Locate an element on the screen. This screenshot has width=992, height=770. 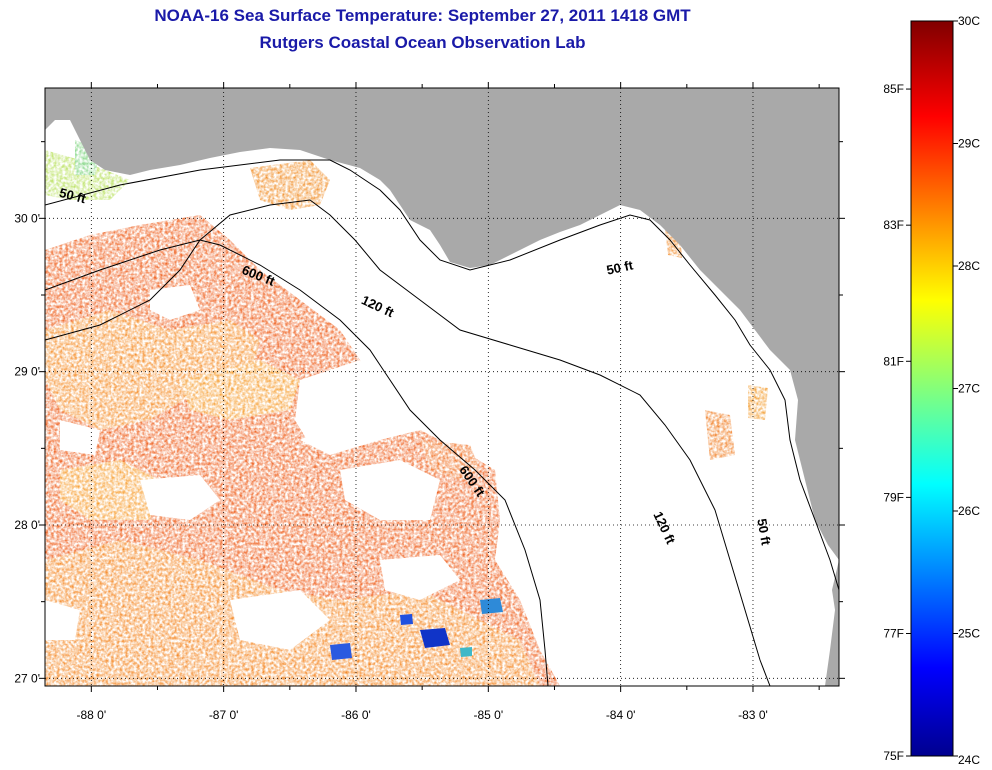
lon-tick-label: -85 0' is located at coordinates (488, 715).